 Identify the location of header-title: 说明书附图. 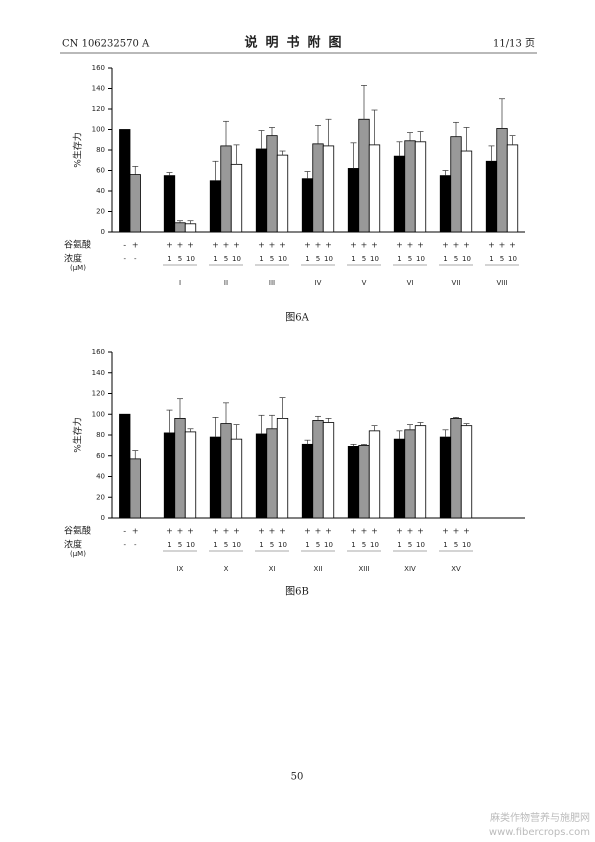
(296, 43).